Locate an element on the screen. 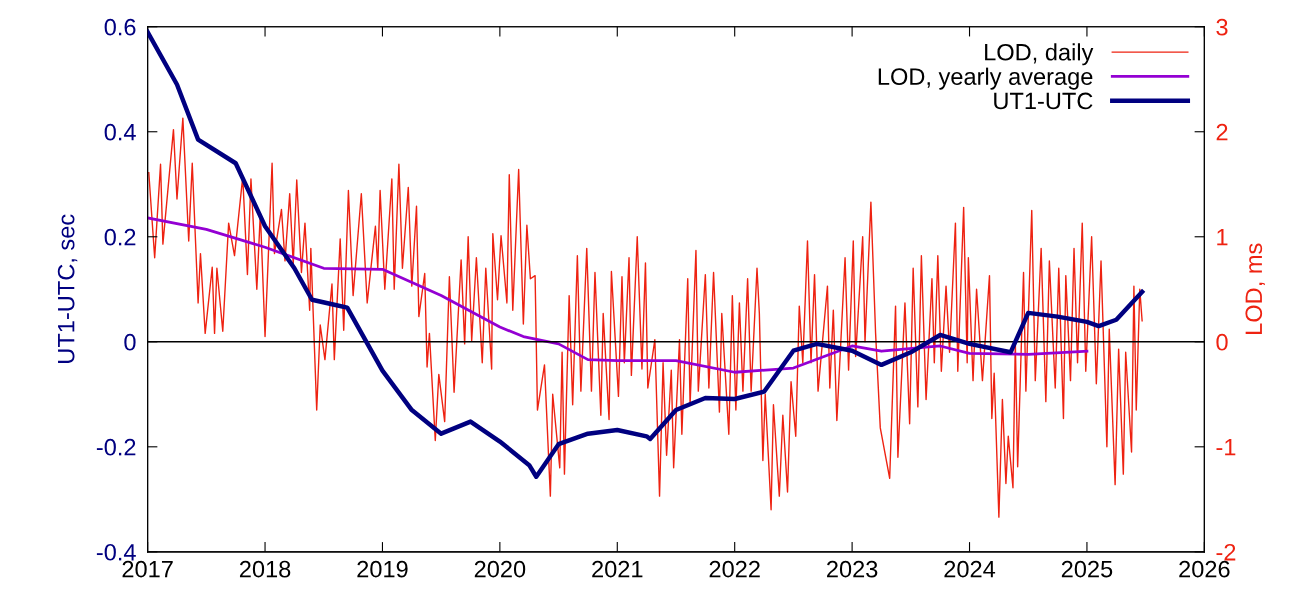 This screenshot has width=1295, height=594. x-tick-label: 2020 is located at coordinates (500, 569).